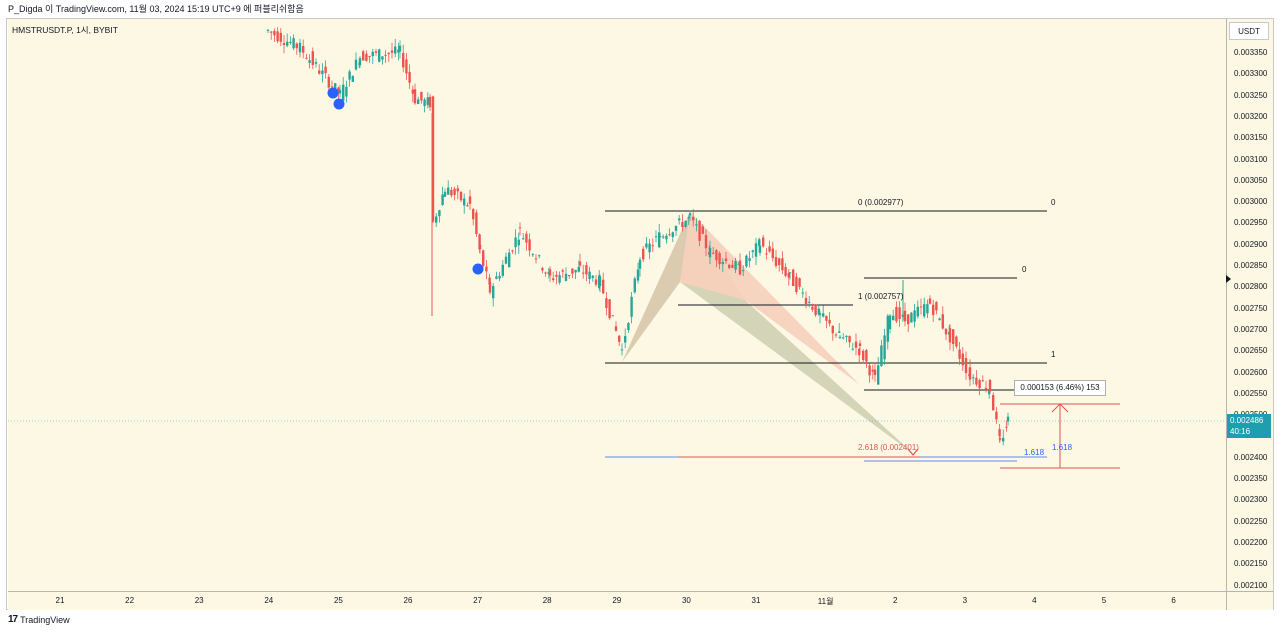 This screenshot has width=1280, height=634. What do you see at coordinates (65, 30) in the screenshot?
I see `symbol-label: HMSTRUSDT.P, 1시, BYBIT` at bounding box center [65, 30].